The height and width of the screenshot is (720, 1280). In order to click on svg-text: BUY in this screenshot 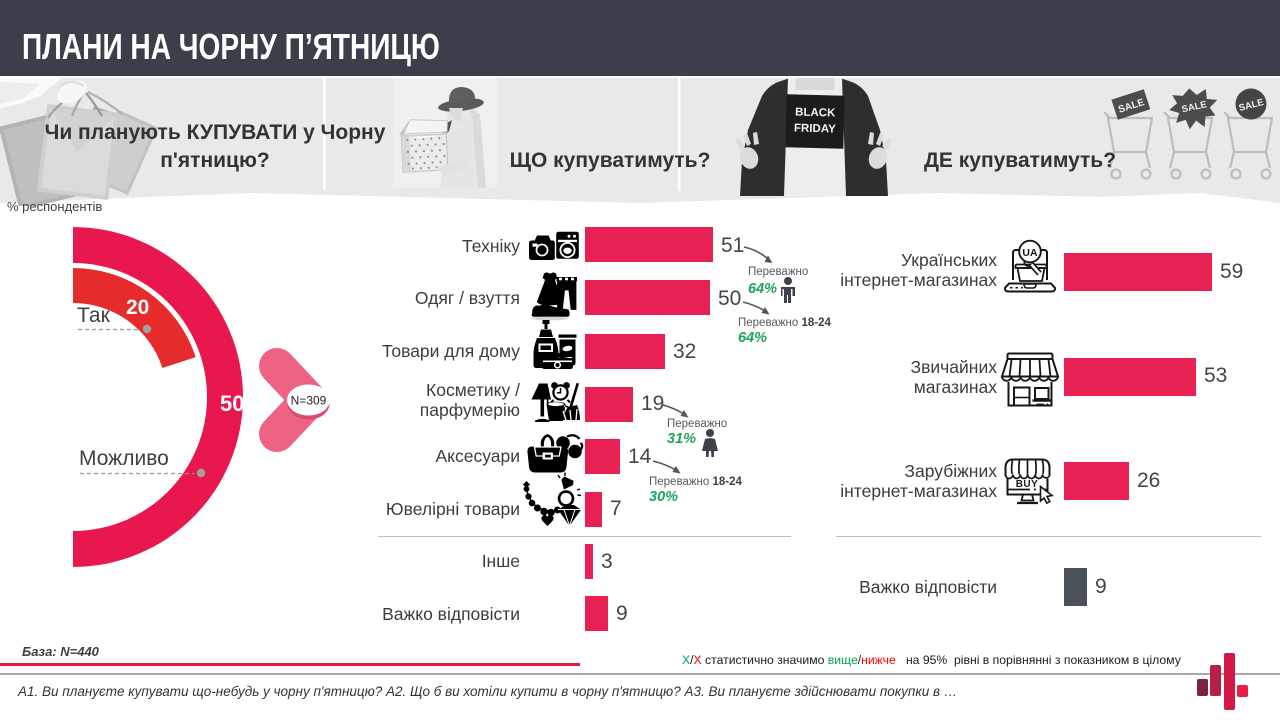, I will do `click(1027, 484)`.